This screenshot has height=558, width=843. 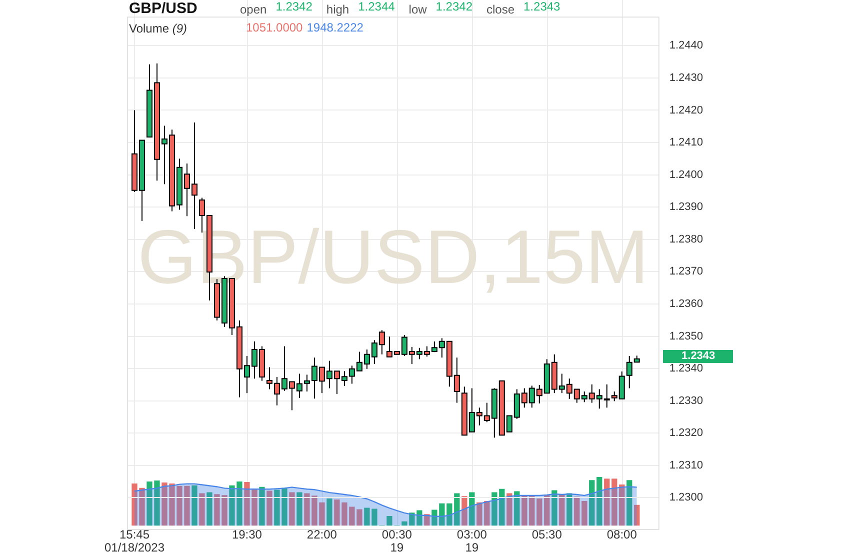 I want to click on text: close, so click(x=500, y=9).